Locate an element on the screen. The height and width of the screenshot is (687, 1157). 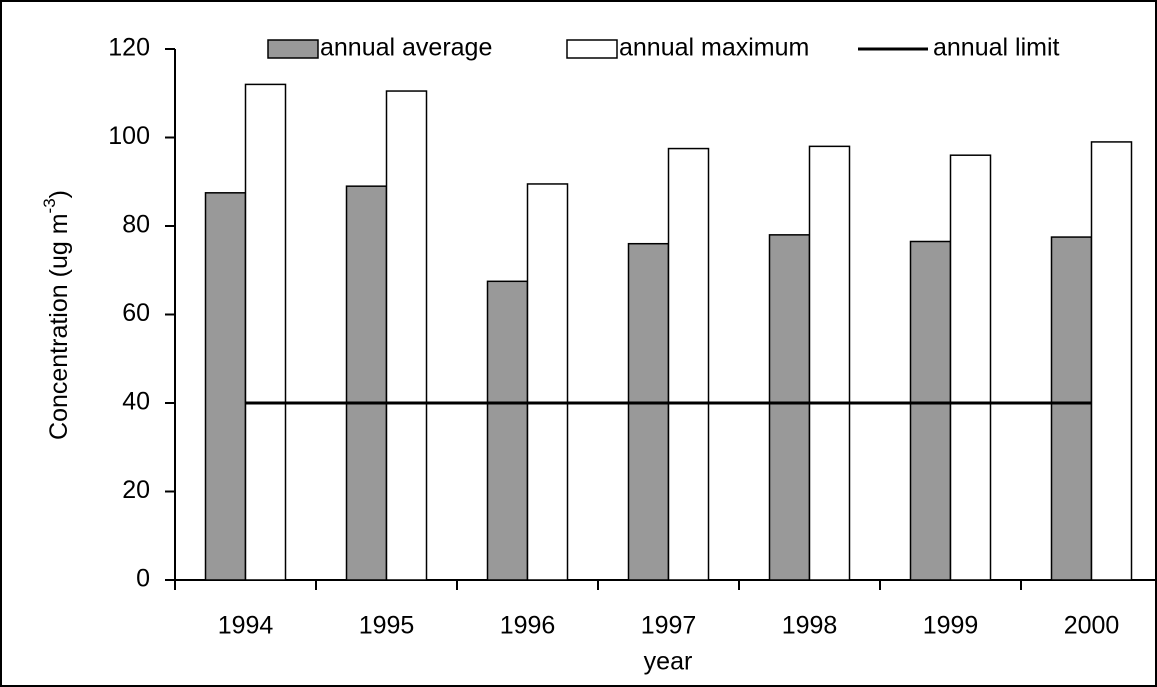
y-axis-title-suffix: ) is located at coordinates (59, 194).